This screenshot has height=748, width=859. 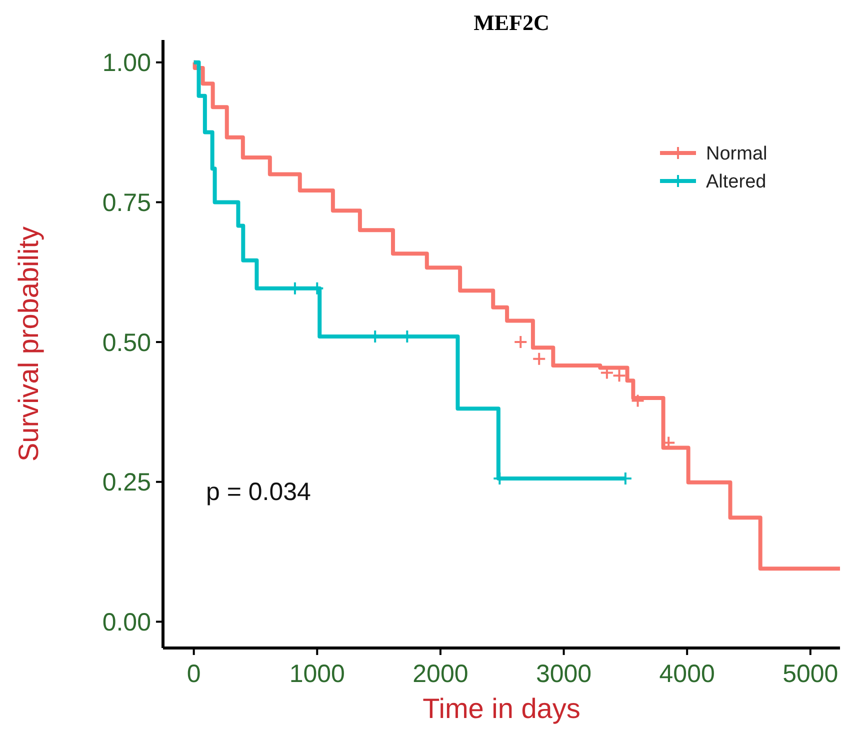 I want to click on x-tick-label: 2000, so click(x=440, y=674).